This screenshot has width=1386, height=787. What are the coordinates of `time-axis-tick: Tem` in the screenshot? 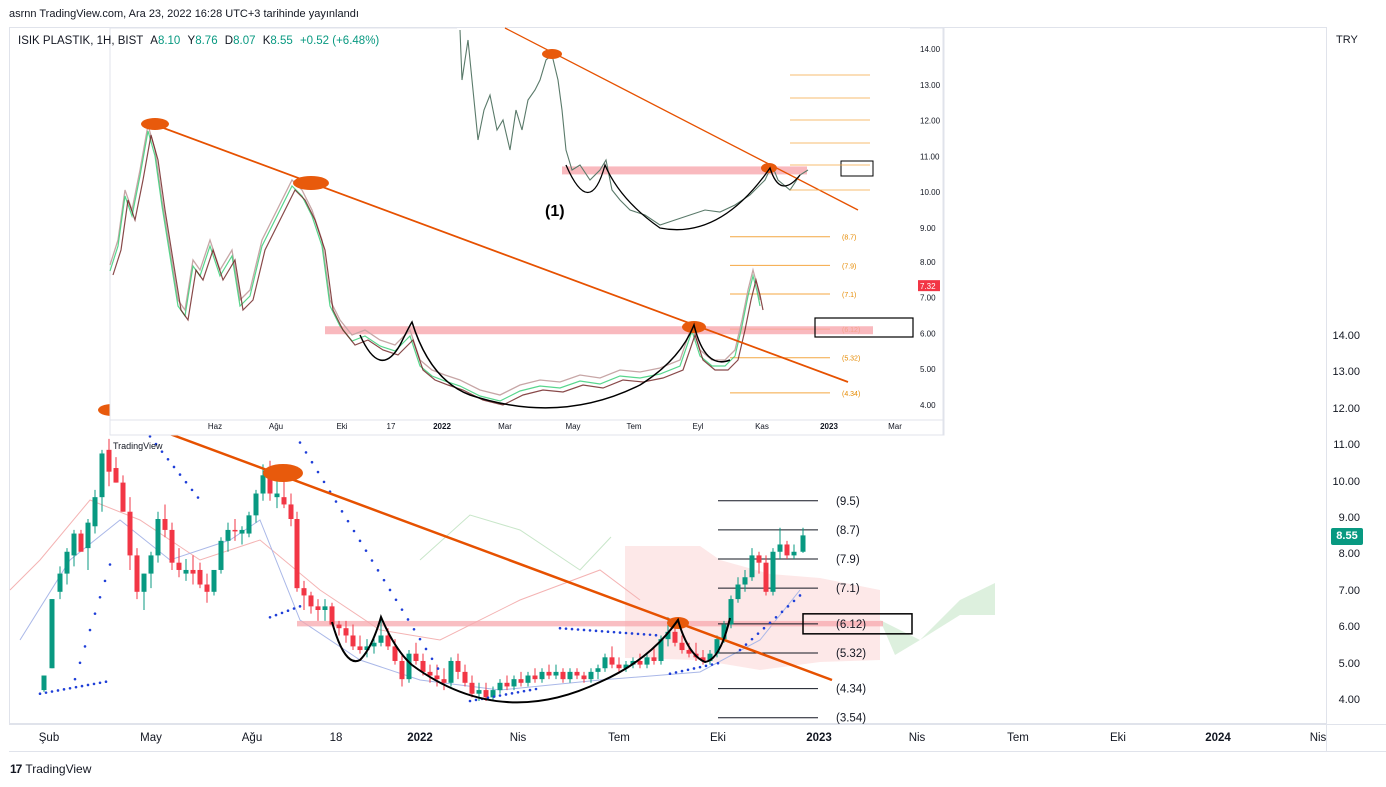 It's located at (1018, 738).